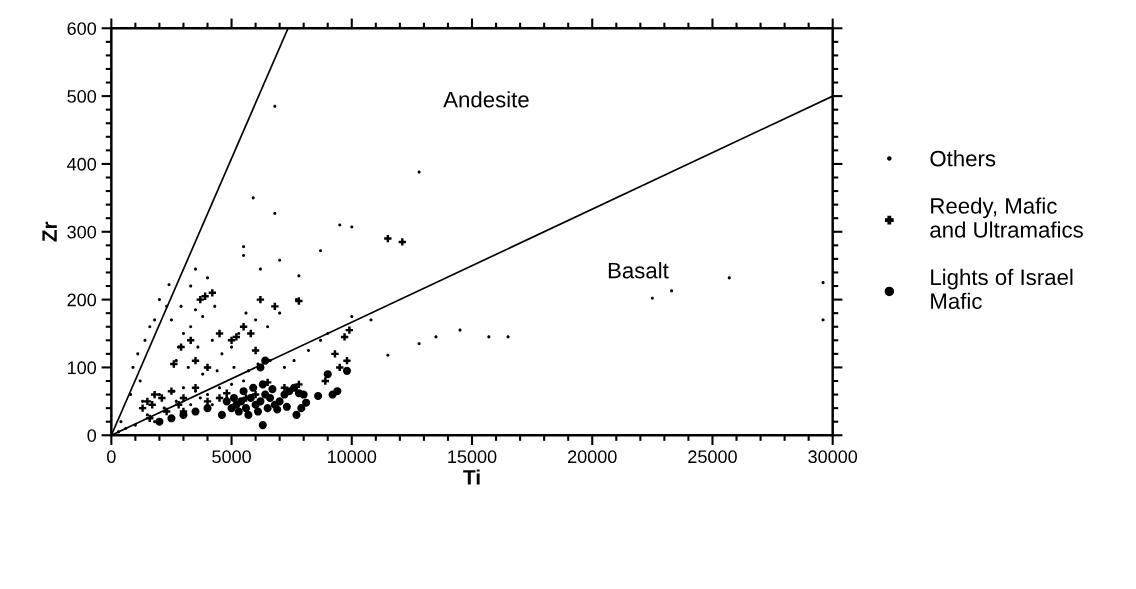  I want to click on y-tick-label: 200, so click(82, 300).